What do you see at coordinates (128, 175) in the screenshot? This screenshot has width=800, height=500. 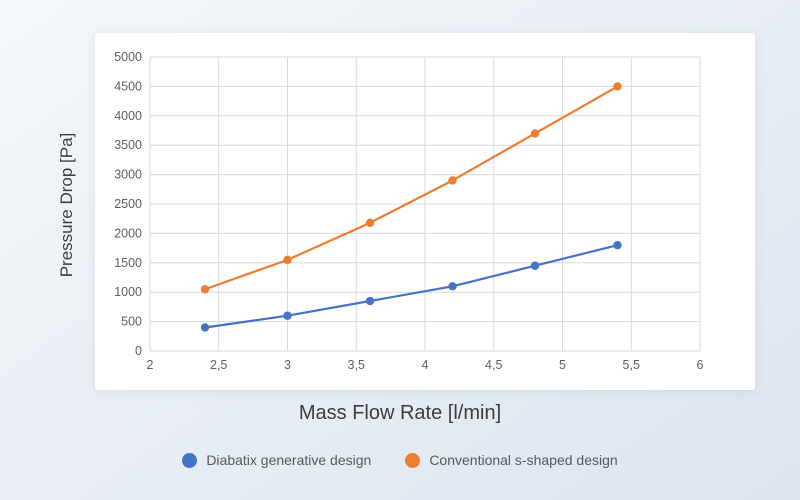 I see `y-tick-label: 3000` at bounding box center [128, 175].